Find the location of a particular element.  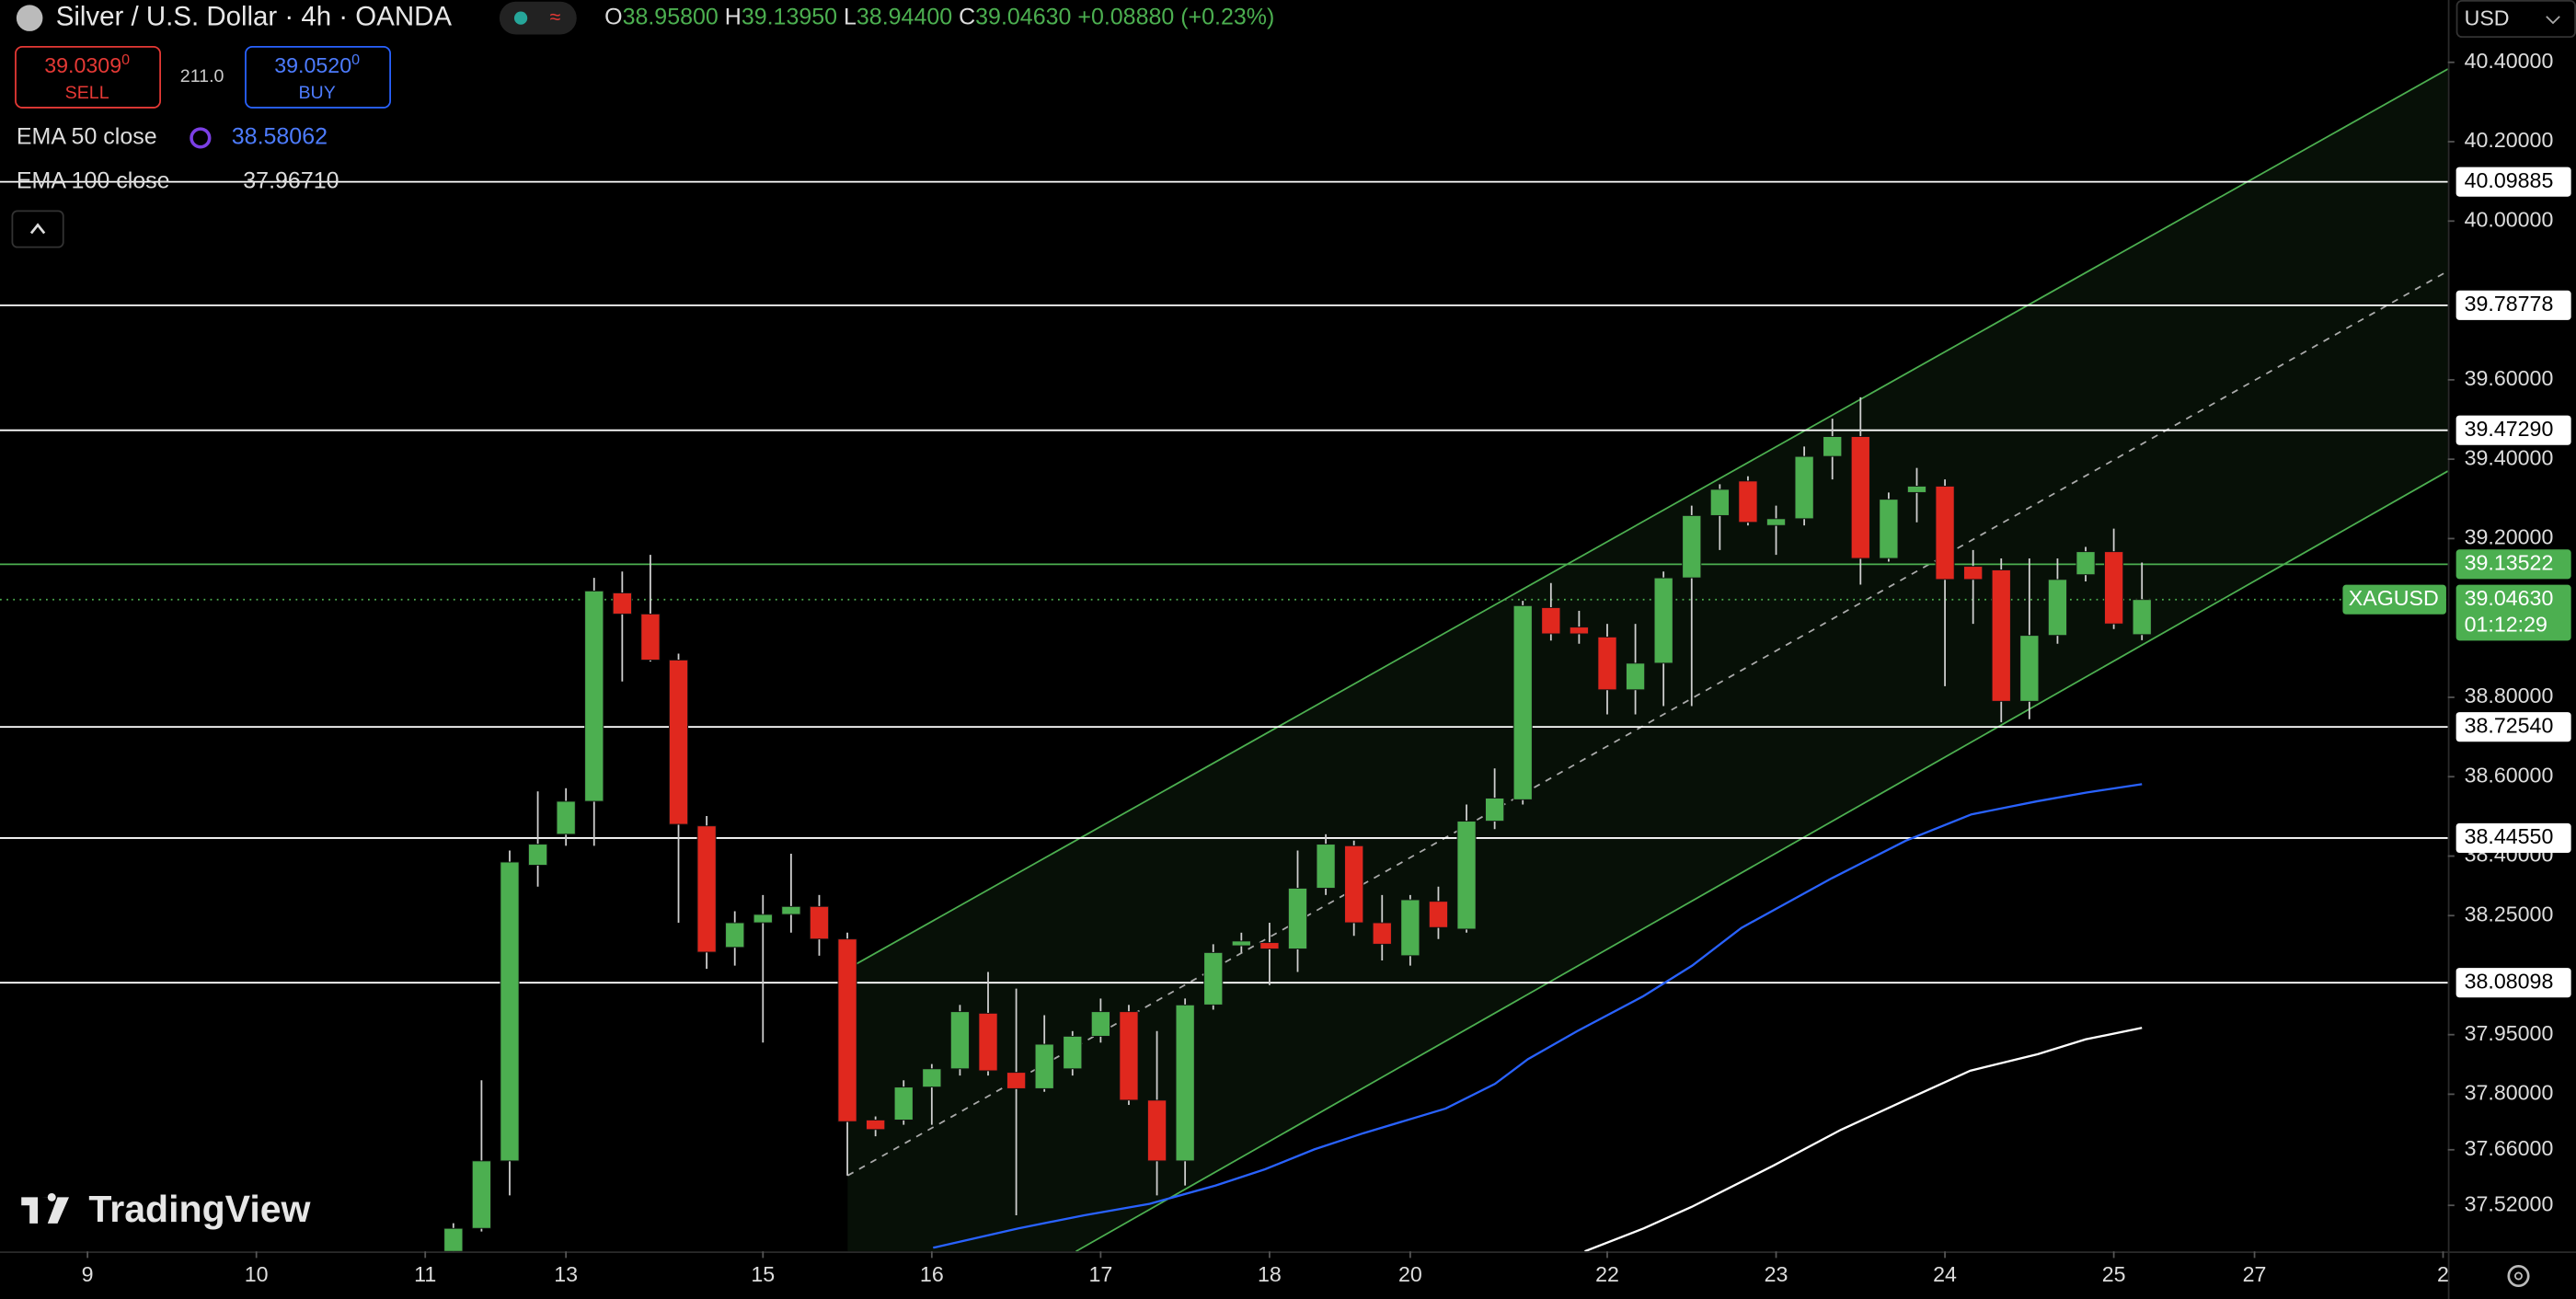

price-line-label: 39.13522 is located at coordinates (2509, 562).